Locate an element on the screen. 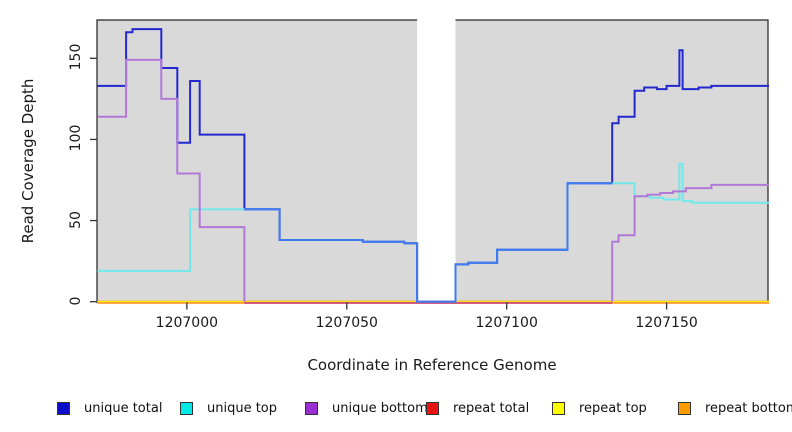 The width and height of the screenshot is (792, 432). x-tick-label-1207100: 1207100 is located at coordinates (506, 323).